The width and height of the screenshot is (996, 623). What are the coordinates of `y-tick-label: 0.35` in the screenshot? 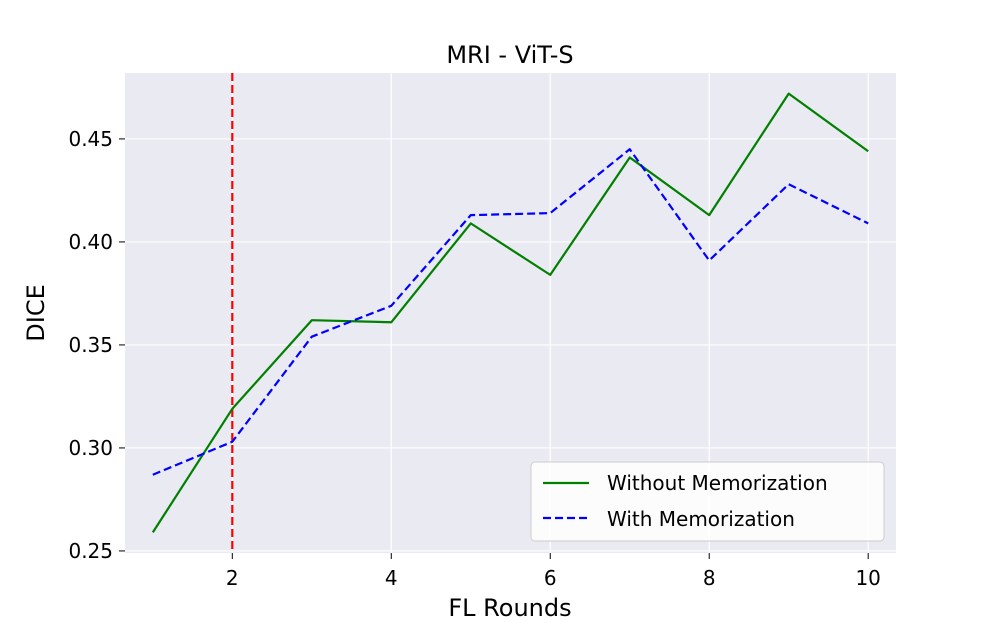 It's located at (90, 345).